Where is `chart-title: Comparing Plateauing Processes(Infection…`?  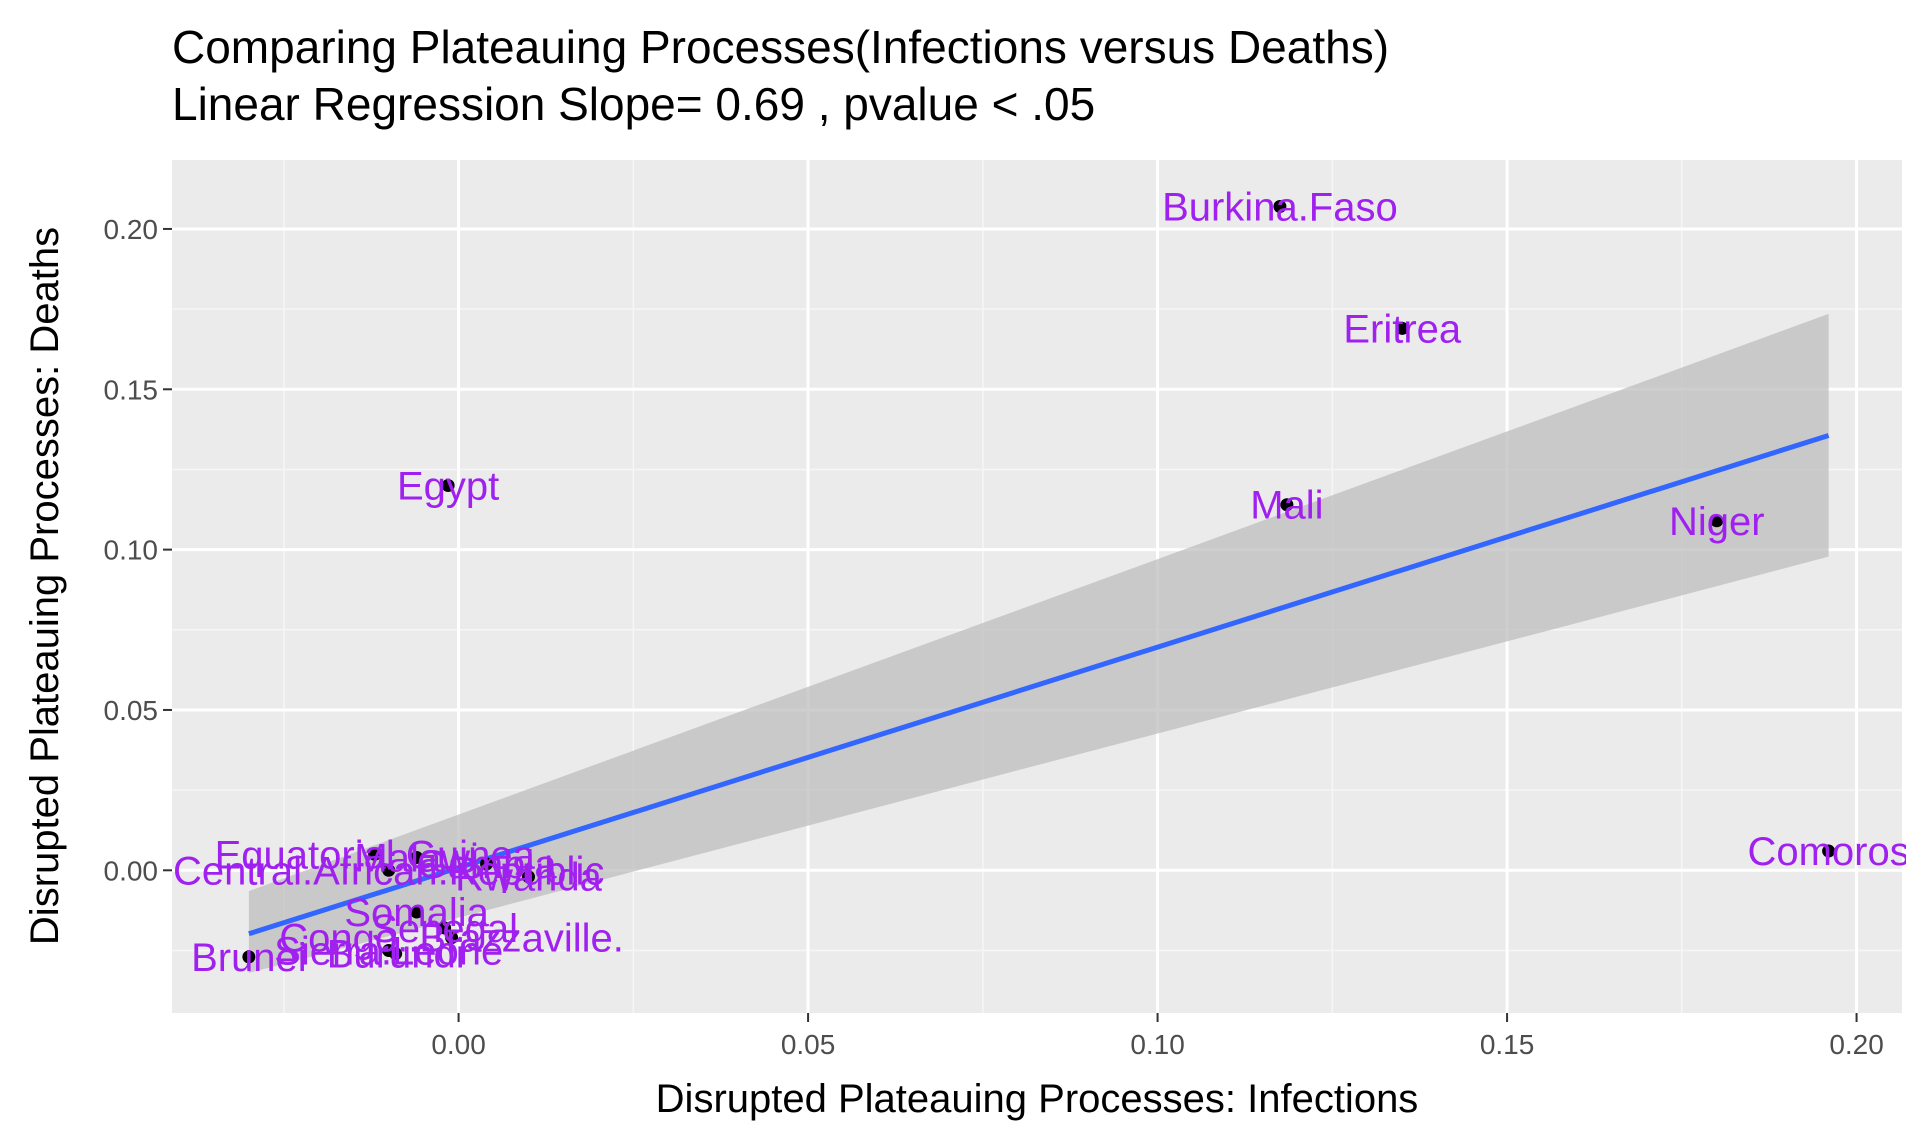
chart-title: Comparing Plateauing Processes(Infection… is located at coordinates (780, 47).